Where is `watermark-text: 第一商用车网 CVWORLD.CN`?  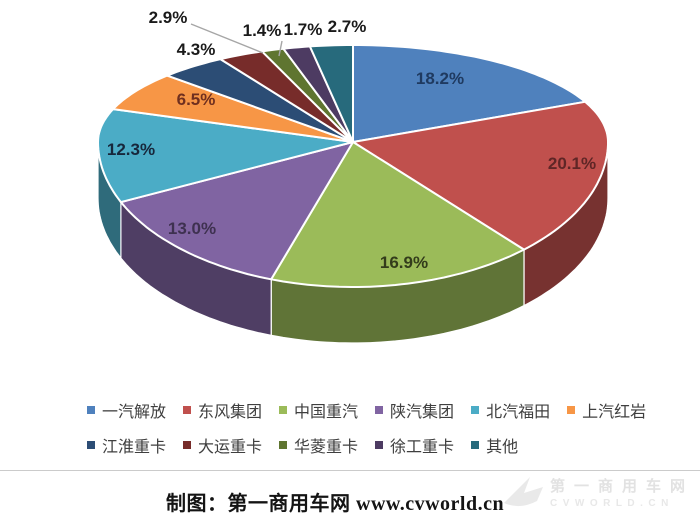 watermark-text: 第一商用车网 CVWORLD.CN is located at coordinates (622, 493).